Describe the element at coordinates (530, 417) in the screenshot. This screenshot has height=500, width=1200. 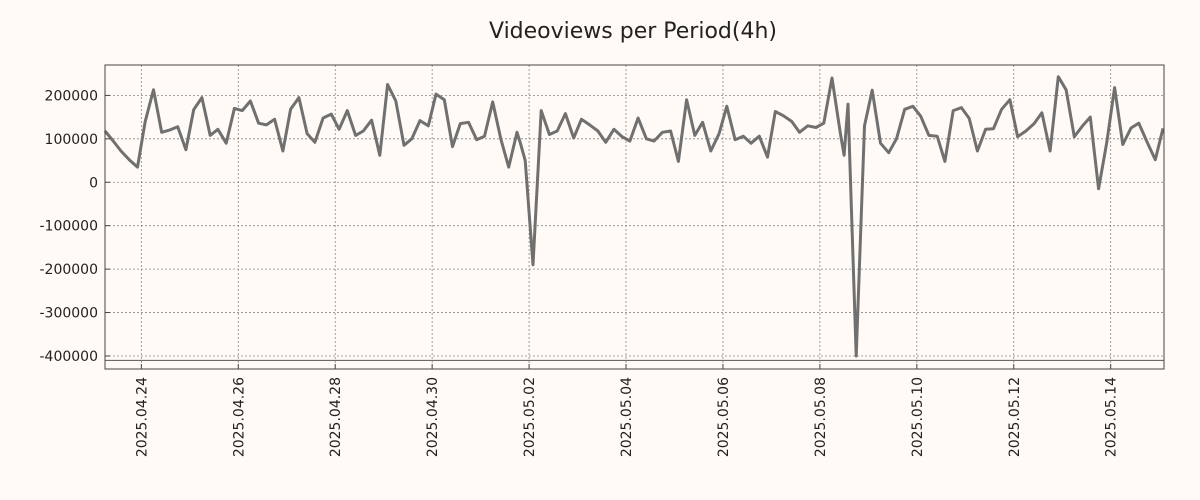
I see `x-tick-label: 2025.05.02` at that location.